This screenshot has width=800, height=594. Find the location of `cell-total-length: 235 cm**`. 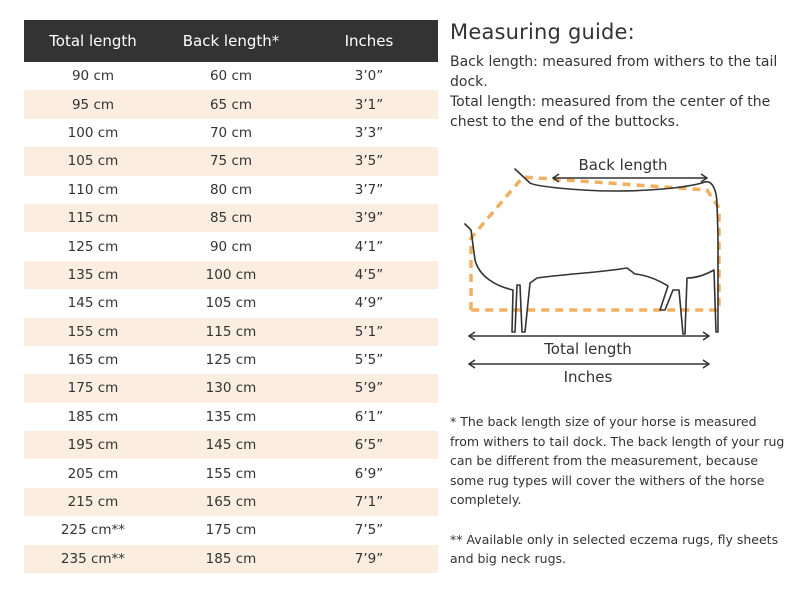

cell-total-length: 235 cm** is located at coordinates (93, 558).